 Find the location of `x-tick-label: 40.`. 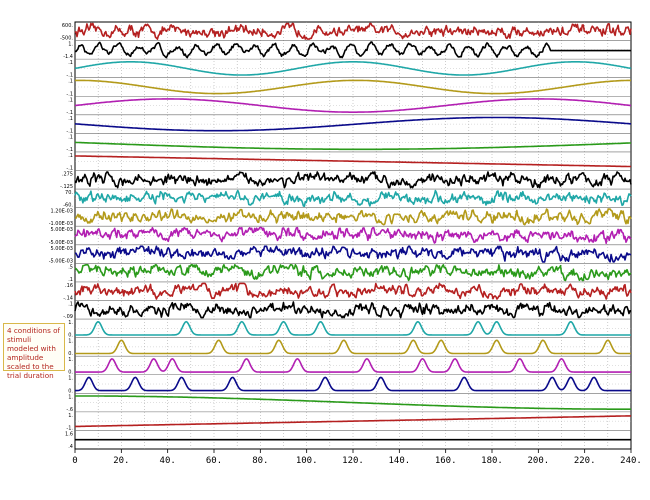

x-tick-label: 40. is located at coordinates (168, 461).